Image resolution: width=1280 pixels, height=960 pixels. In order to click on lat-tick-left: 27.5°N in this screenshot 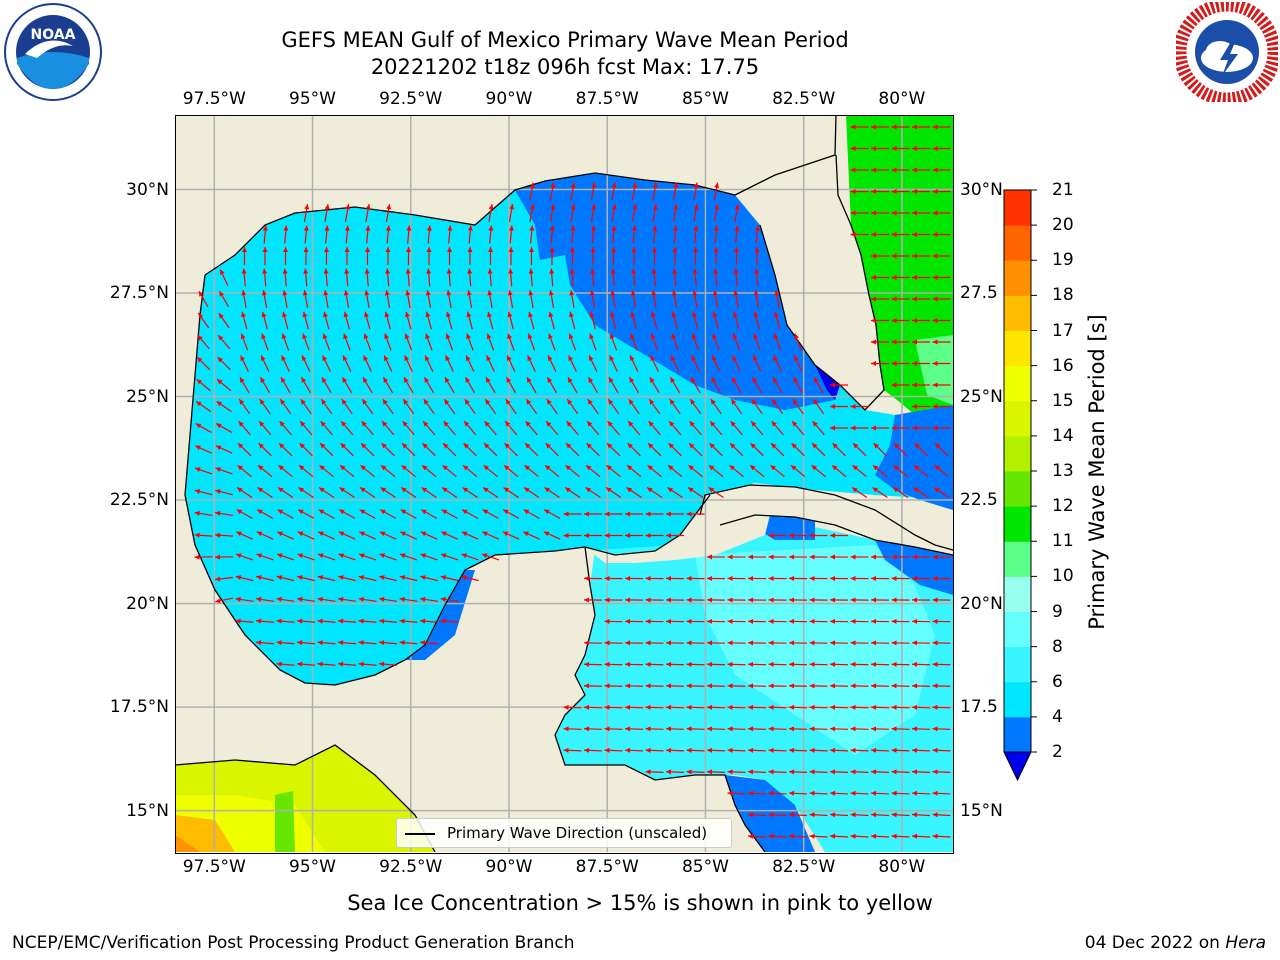, I will do `click(139, 293)`.